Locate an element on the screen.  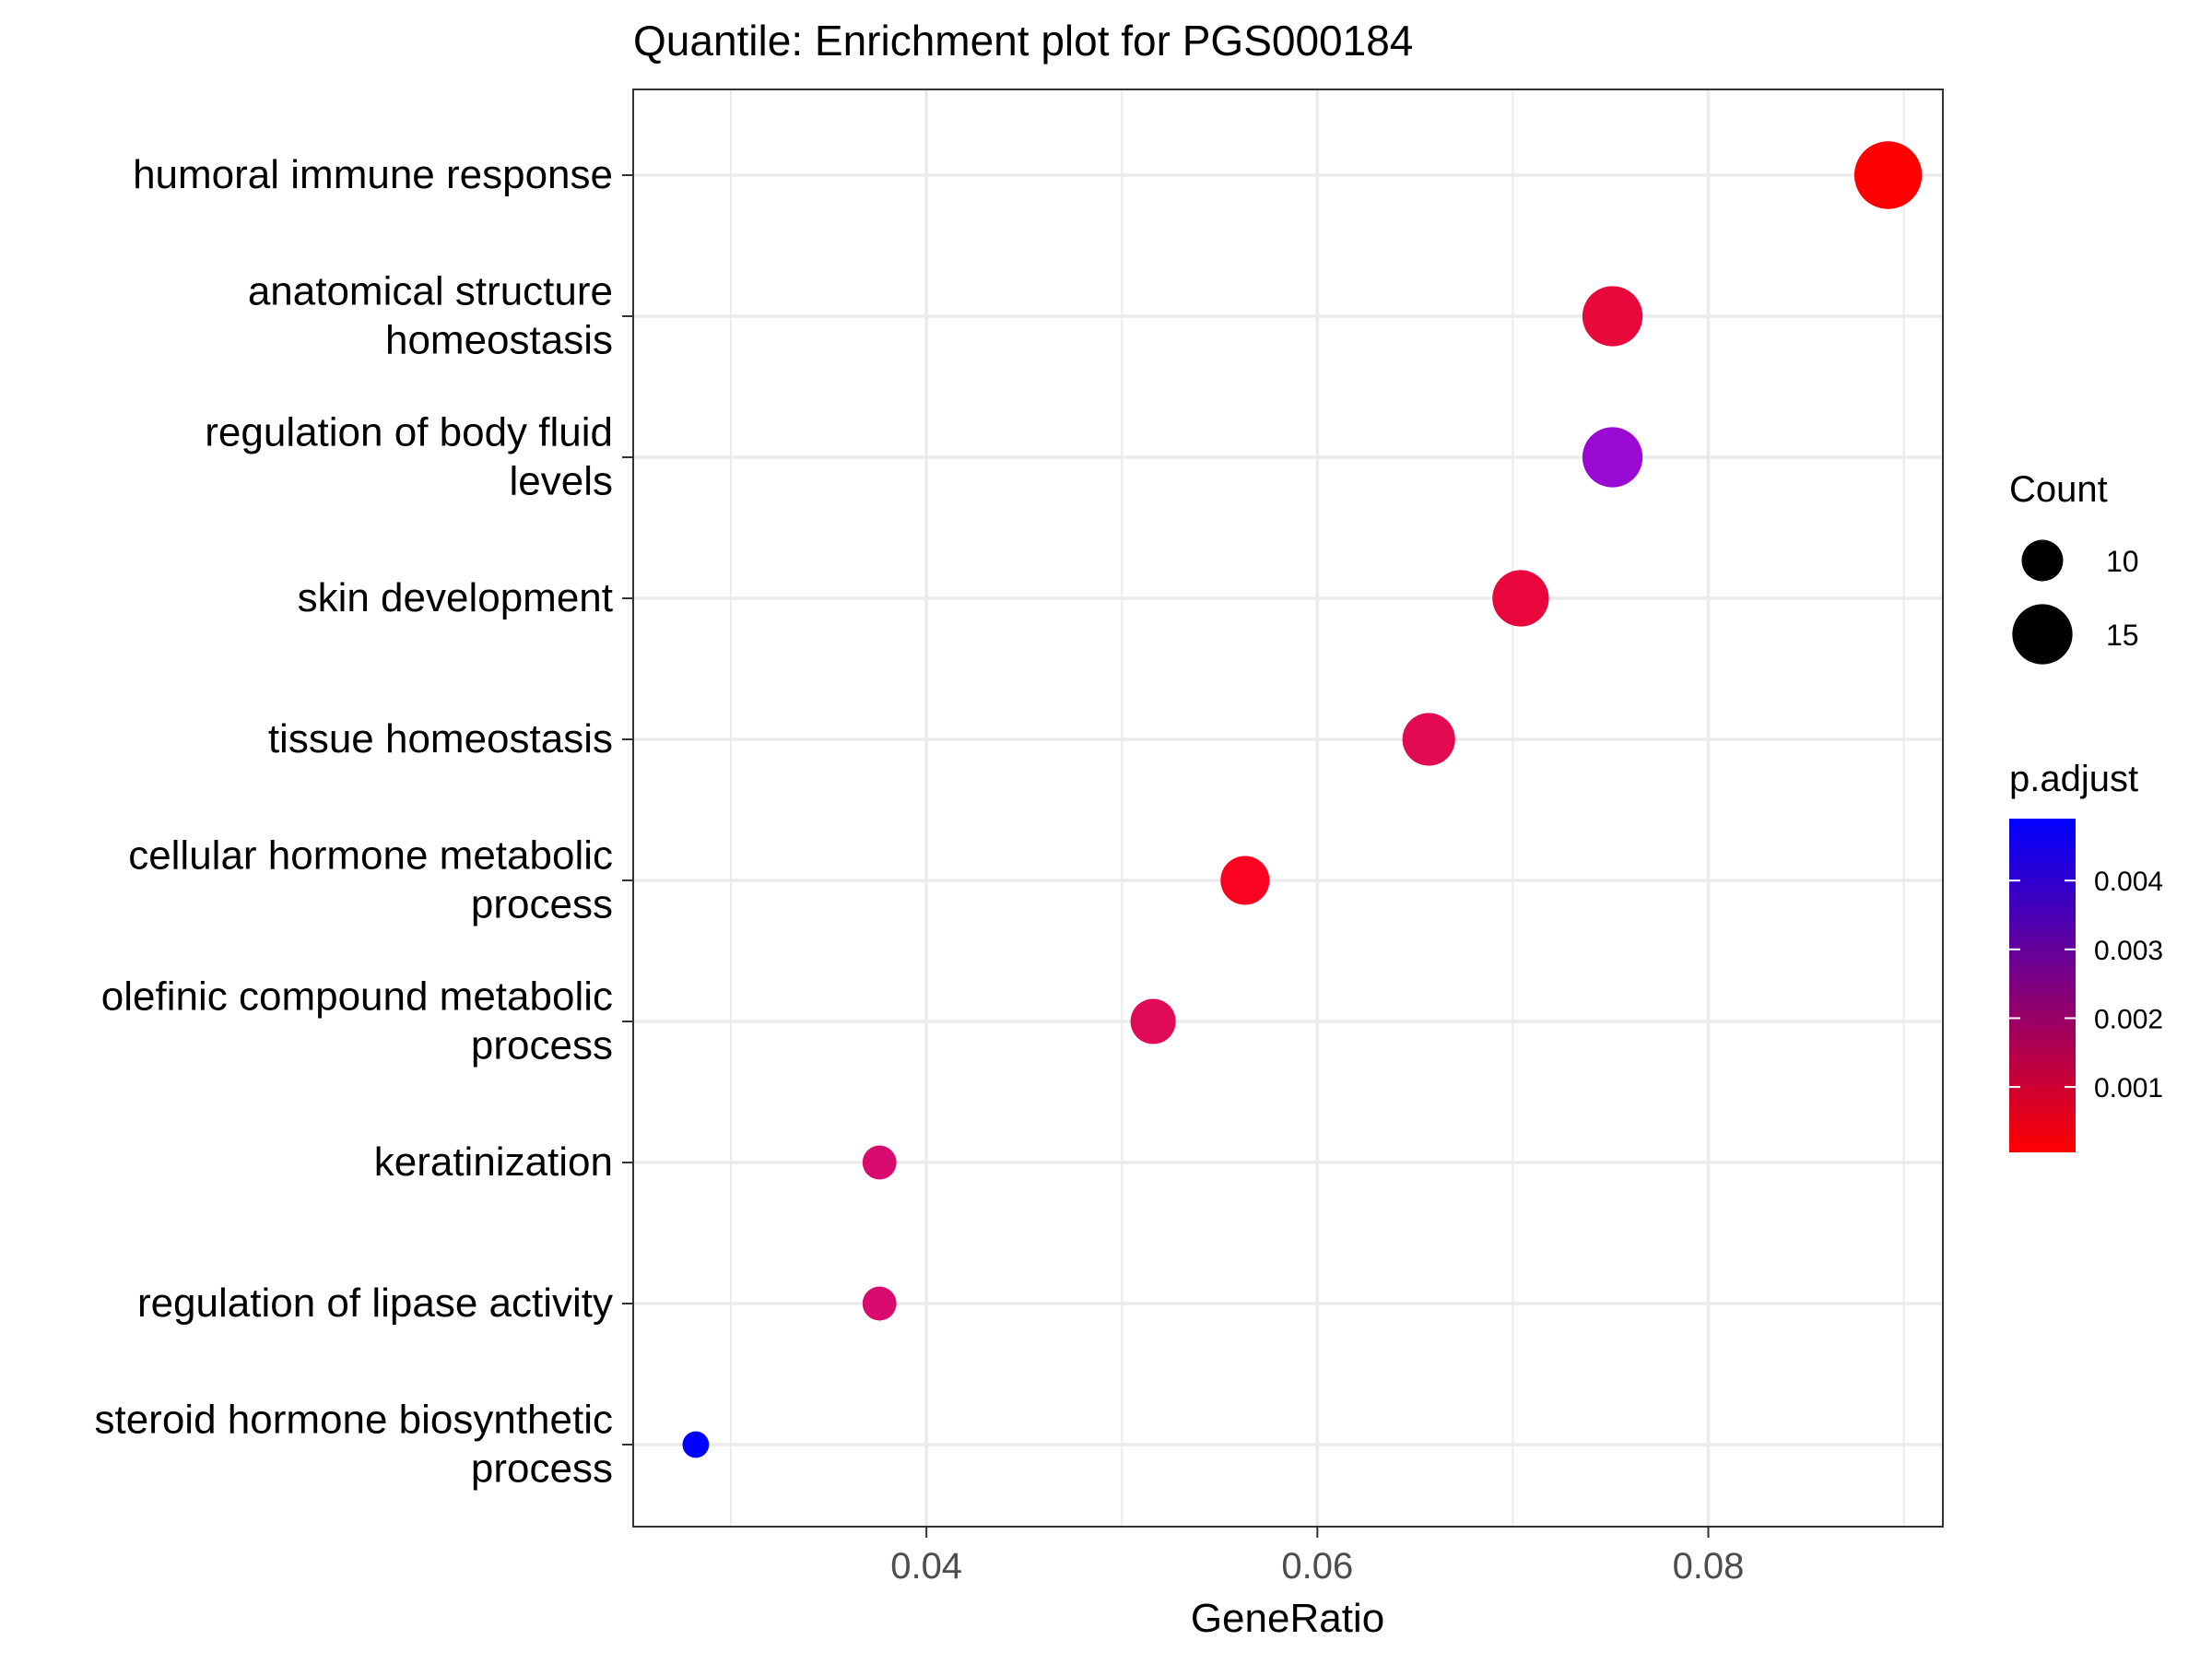
x-tick-label: 0.06 is located at coordinates (1317, 1566).